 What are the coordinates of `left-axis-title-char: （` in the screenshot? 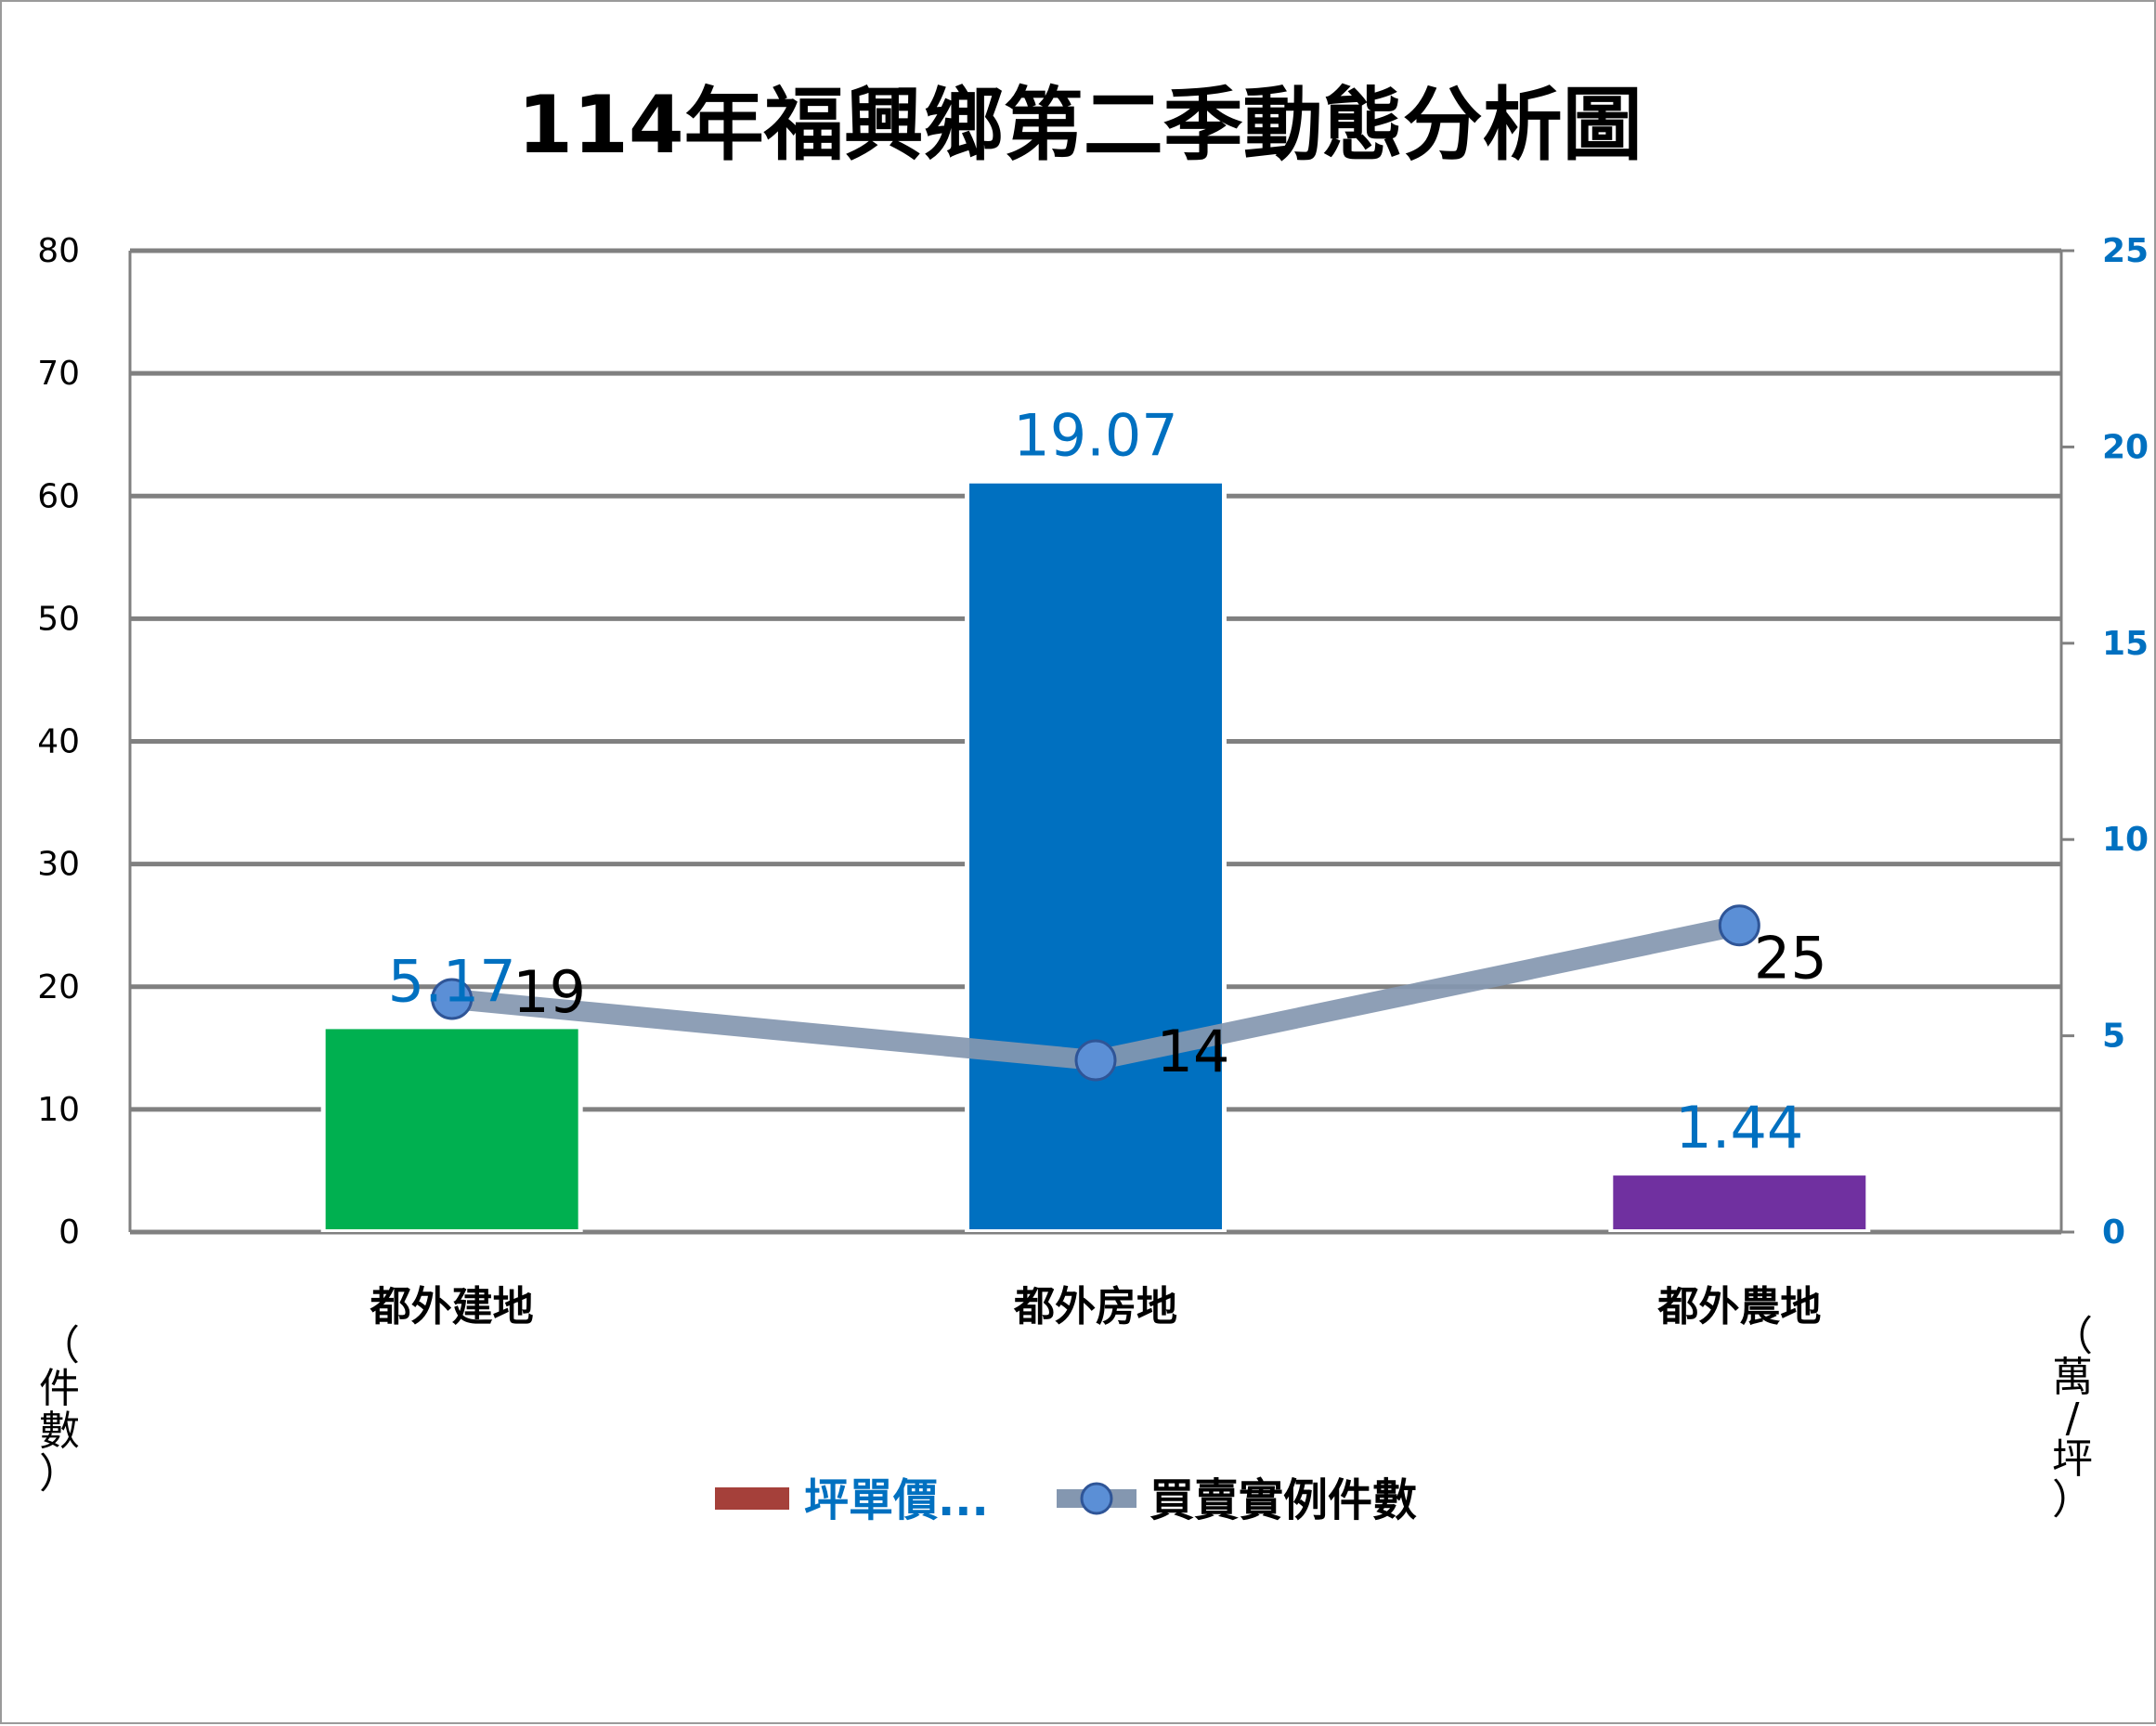 It's located at (59, 1345).